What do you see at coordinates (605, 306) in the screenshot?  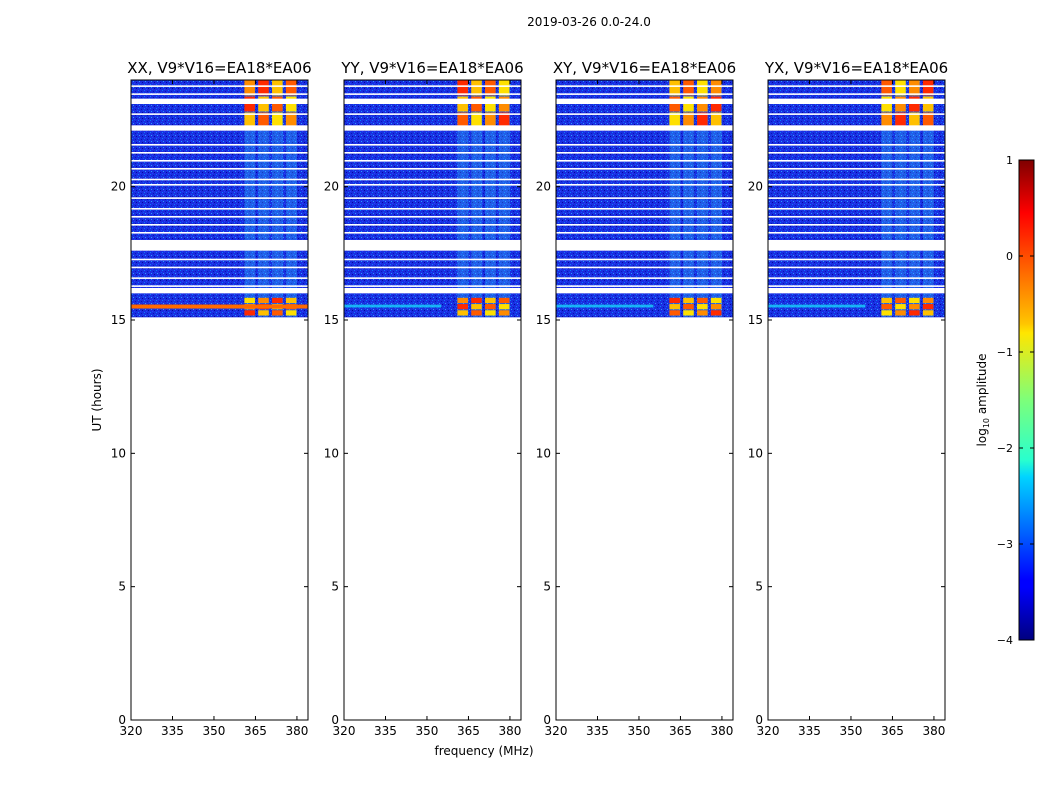 I see `rfi-line` at bounding box center [605, 306].